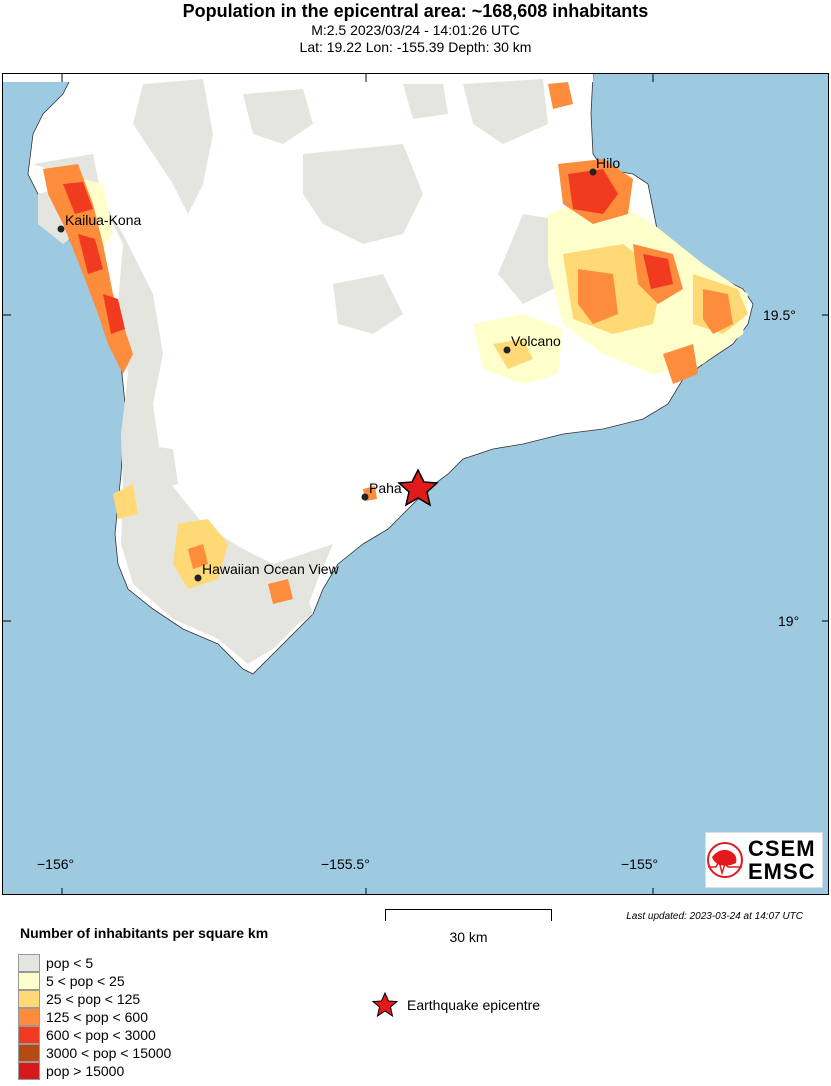 The image size is (831, 1086). I want to click on legend-label: 5 < pop < 25, so click(85, 981).